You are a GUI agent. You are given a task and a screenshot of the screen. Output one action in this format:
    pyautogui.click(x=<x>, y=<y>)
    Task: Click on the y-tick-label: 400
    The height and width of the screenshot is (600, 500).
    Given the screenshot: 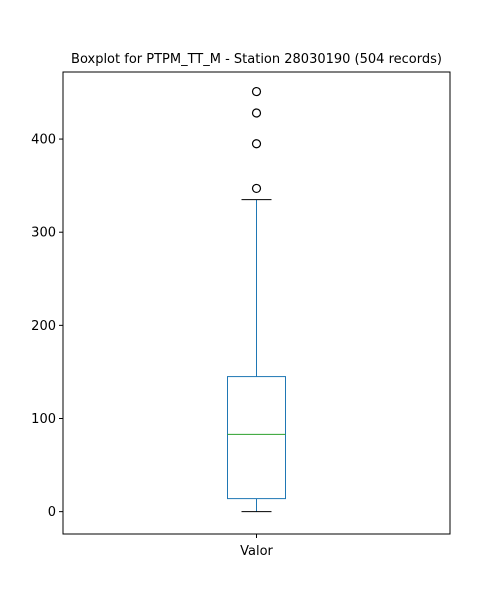 What is the action you would take?
    pyautogui.click(x=43, y=140)
    